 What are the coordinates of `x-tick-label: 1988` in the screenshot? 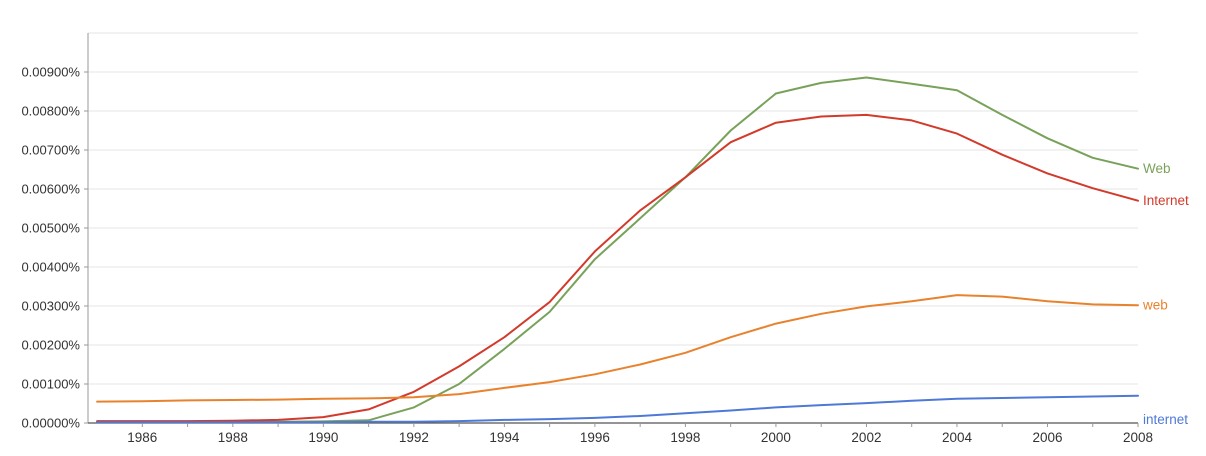 It's located at (233, 437).